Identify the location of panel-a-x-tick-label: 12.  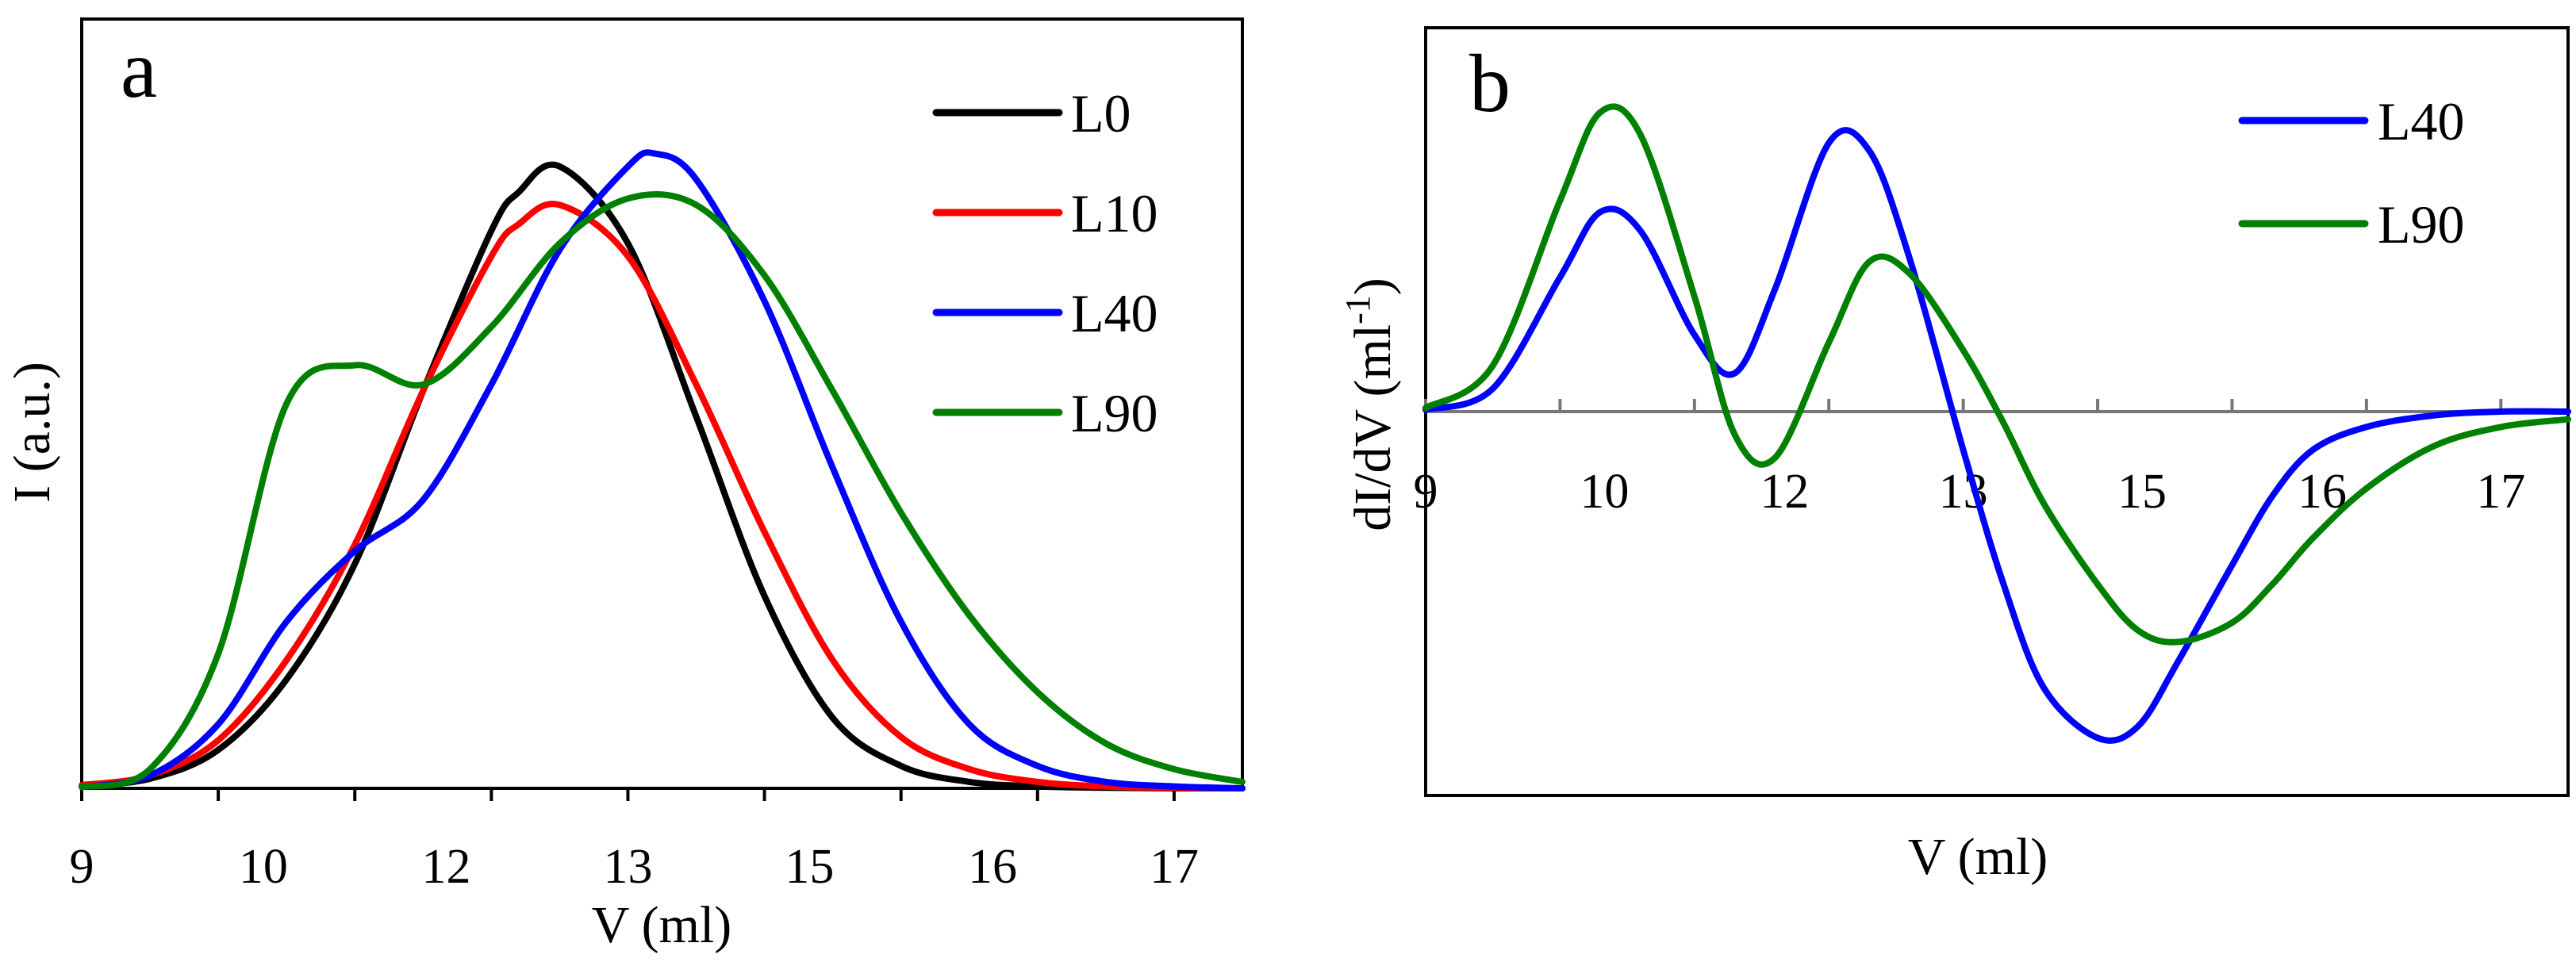
(446, 867).